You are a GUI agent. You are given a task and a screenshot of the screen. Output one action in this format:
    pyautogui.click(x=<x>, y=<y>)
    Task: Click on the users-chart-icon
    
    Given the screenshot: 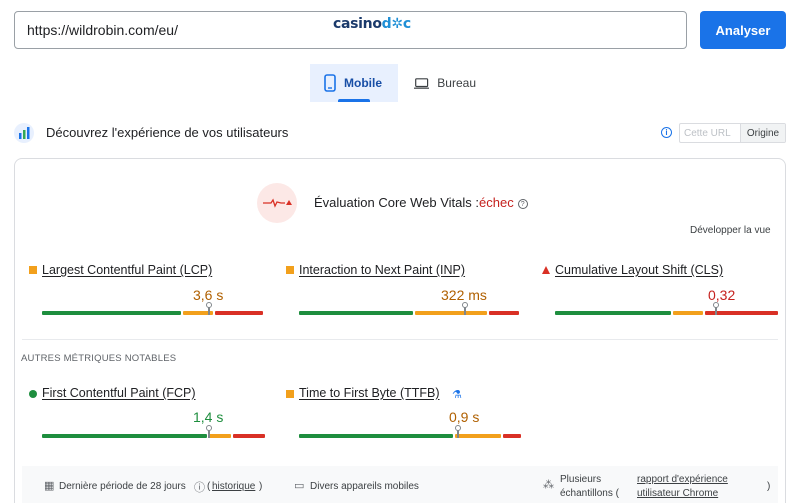 What is the action you would take?
    pyautogui.click(x=24, y=133)
    